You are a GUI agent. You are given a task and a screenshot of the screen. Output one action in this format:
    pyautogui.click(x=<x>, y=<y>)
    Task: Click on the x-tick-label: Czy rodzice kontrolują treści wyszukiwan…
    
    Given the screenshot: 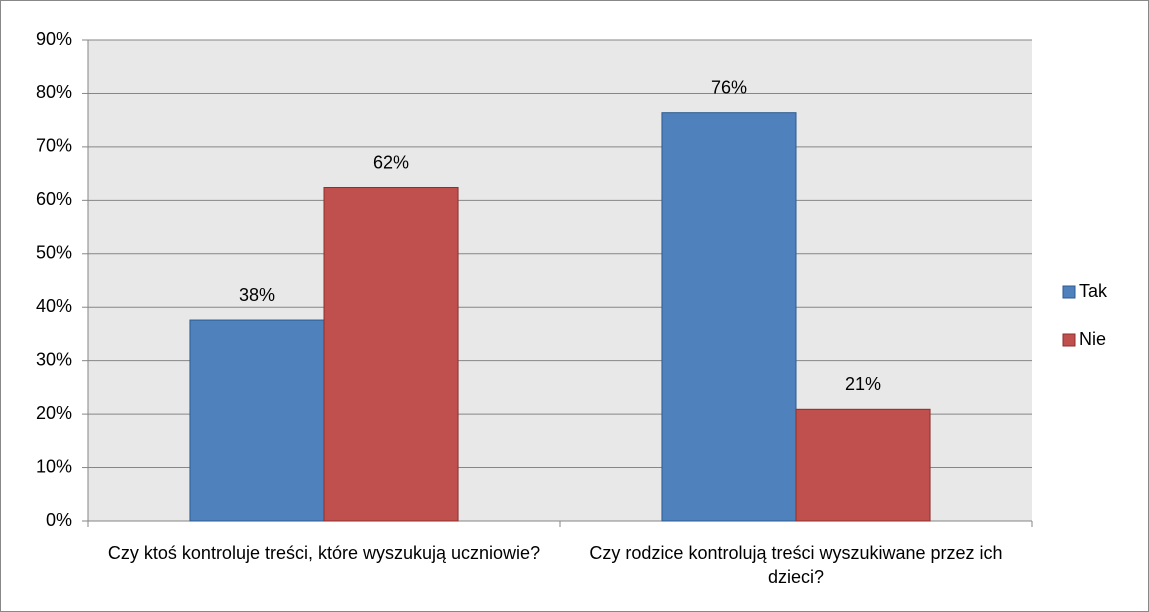 What is the action you would take?
    pyautogui.click(x=796, y=565)
    